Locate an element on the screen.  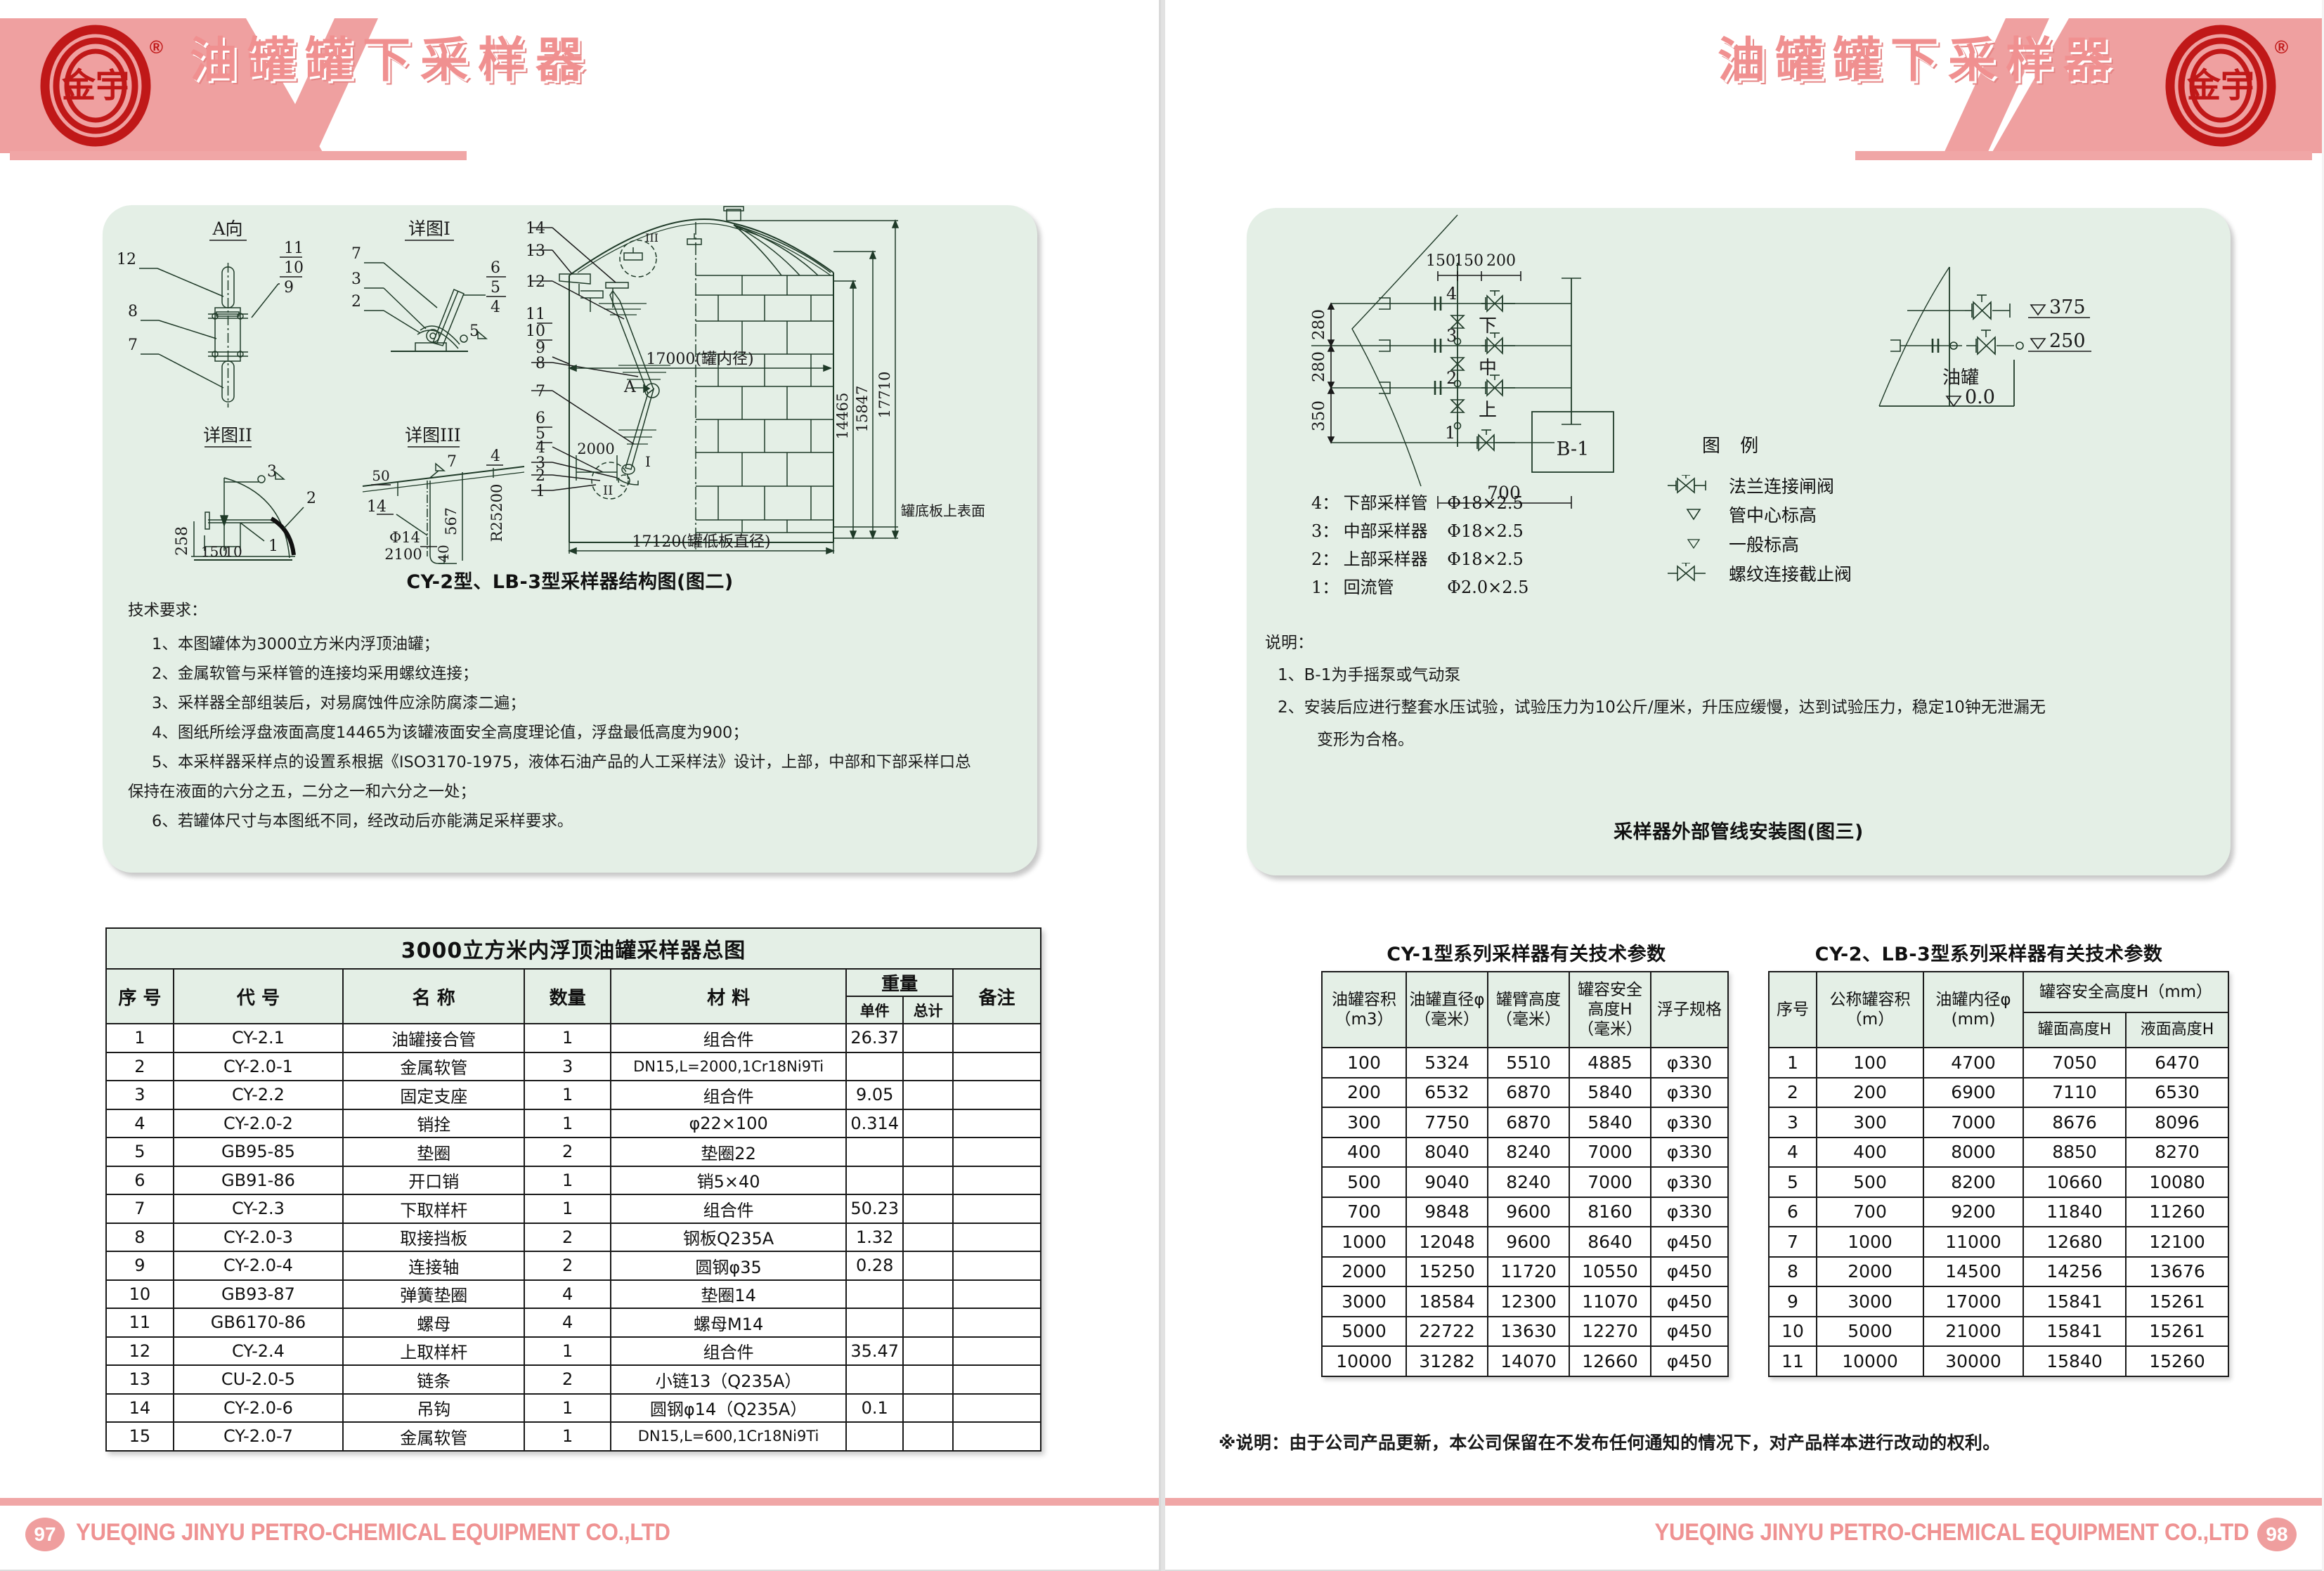
svg-text: 150 is located at coordinates (1469, 261).